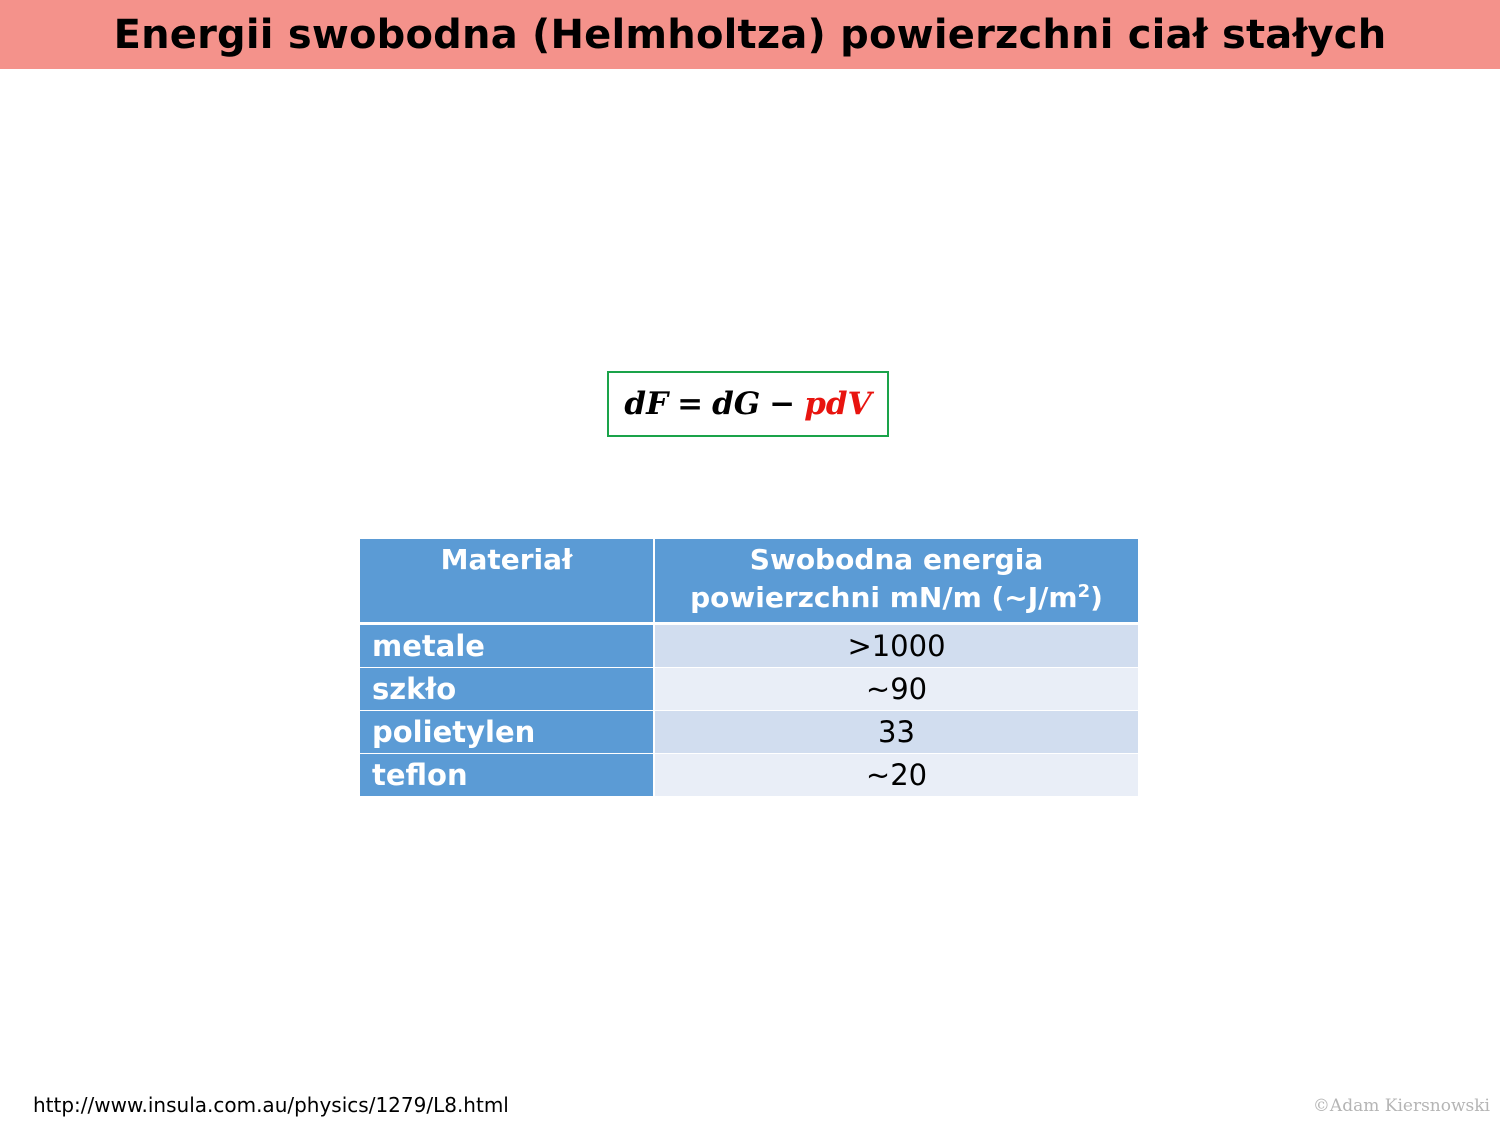 This screenshot has width=1500, height=1125. Describe the element at coordinates (1084, 591) in the screenshot. I see `header-unit-superscript: 2` at that location.